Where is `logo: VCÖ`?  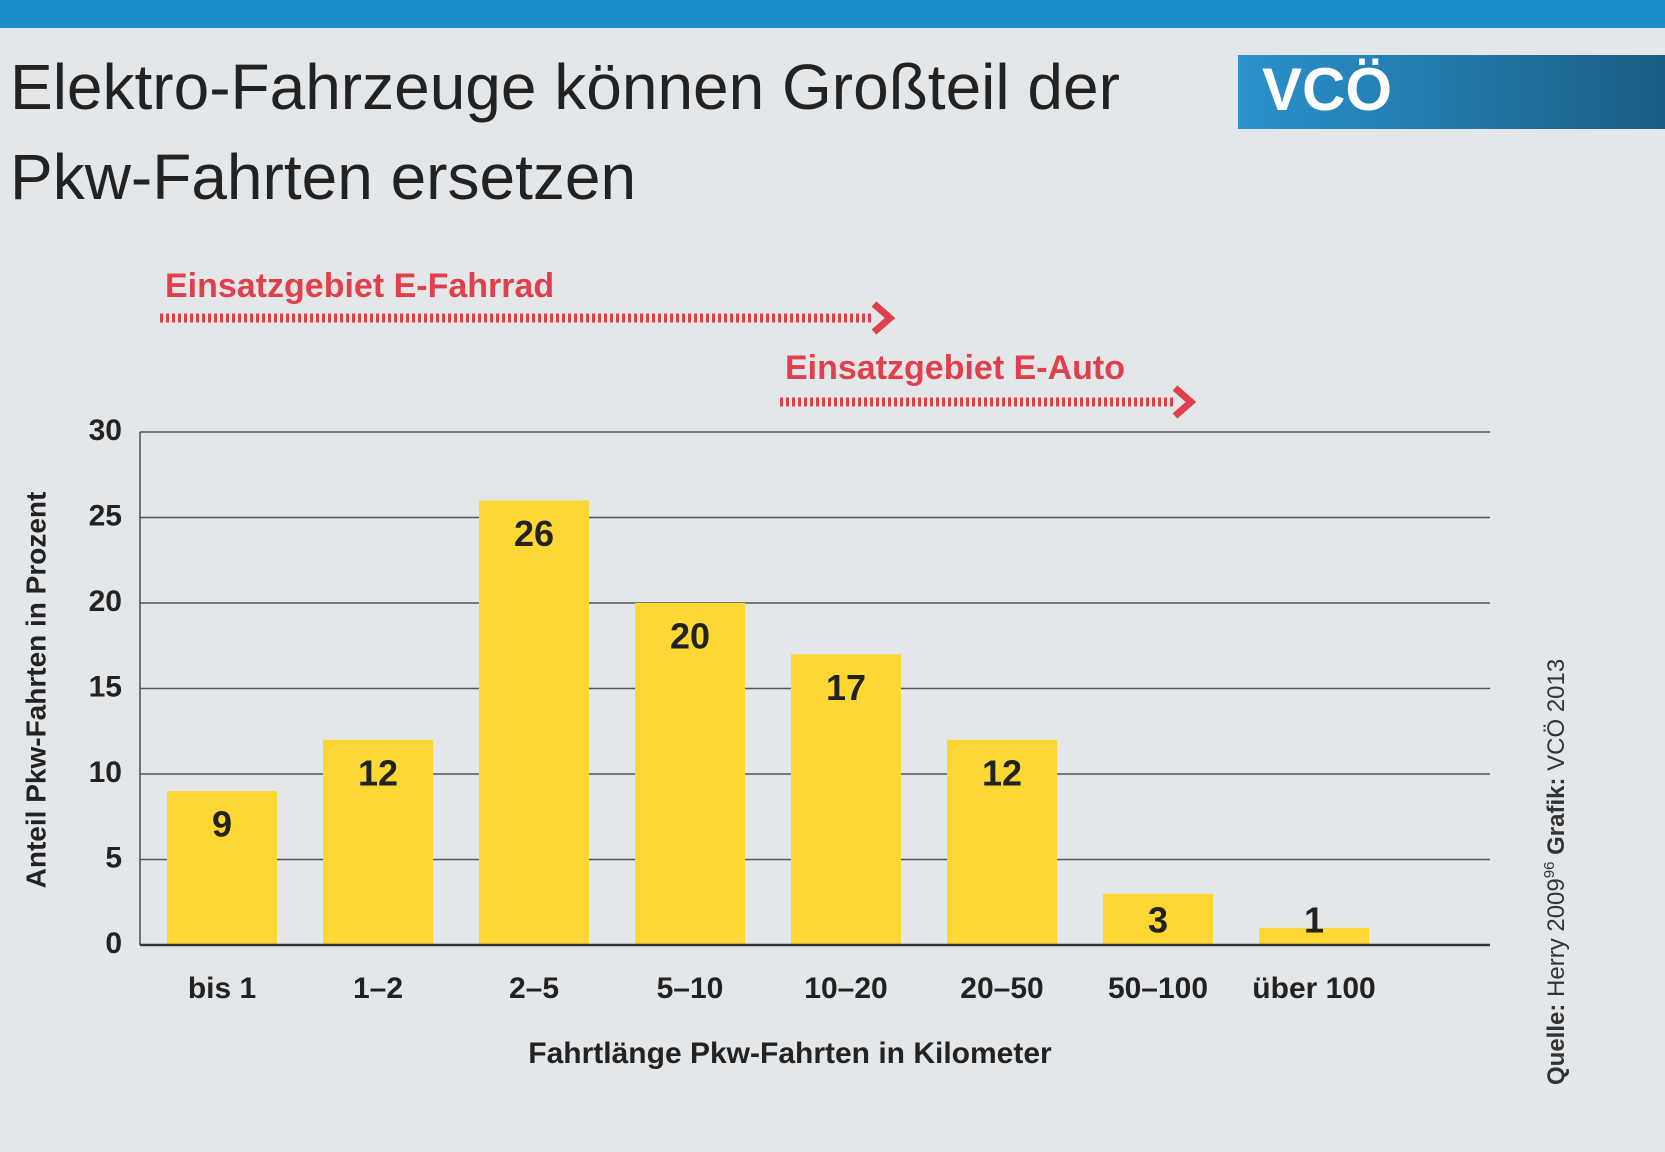 logo: VCÖ is located at coordinates (1327, 89).